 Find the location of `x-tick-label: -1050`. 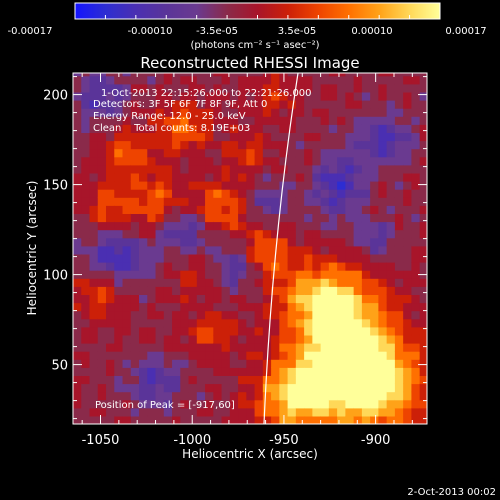

x-tick-label: -1050 is located at coordinates (101, 440).